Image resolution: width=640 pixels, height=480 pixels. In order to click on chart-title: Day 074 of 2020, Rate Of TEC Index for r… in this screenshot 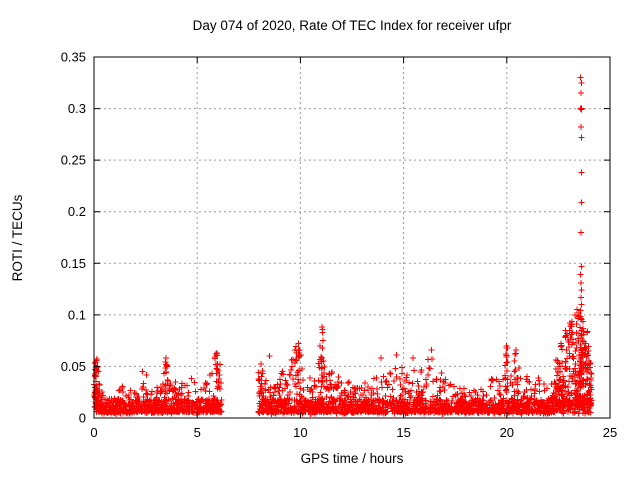, I will do `click(352, 25)`.